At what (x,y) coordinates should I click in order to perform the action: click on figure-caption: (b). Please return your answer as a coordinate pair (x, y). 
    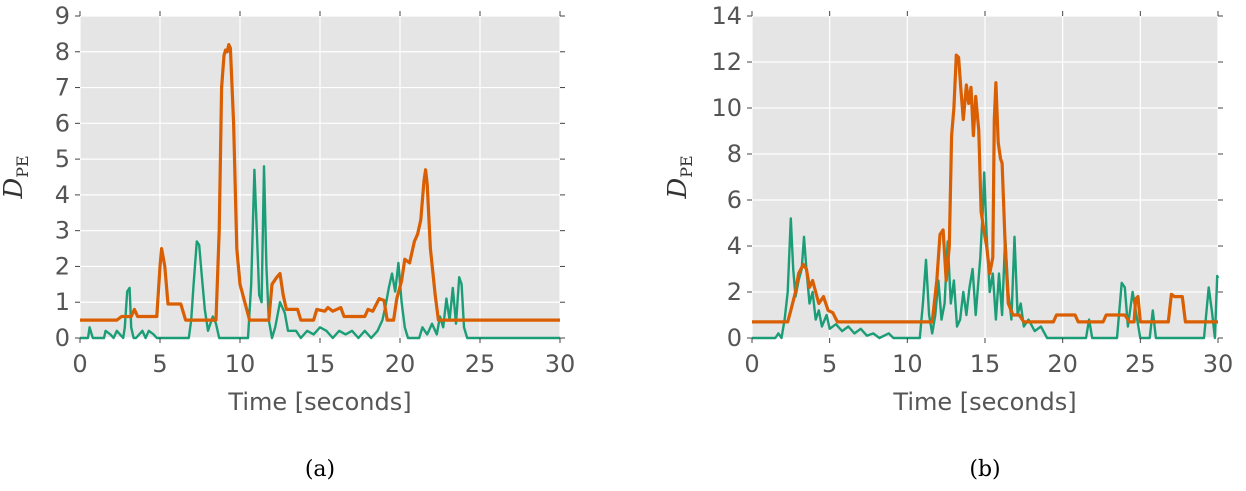
    Looking at the image, I should click on (984, 469).